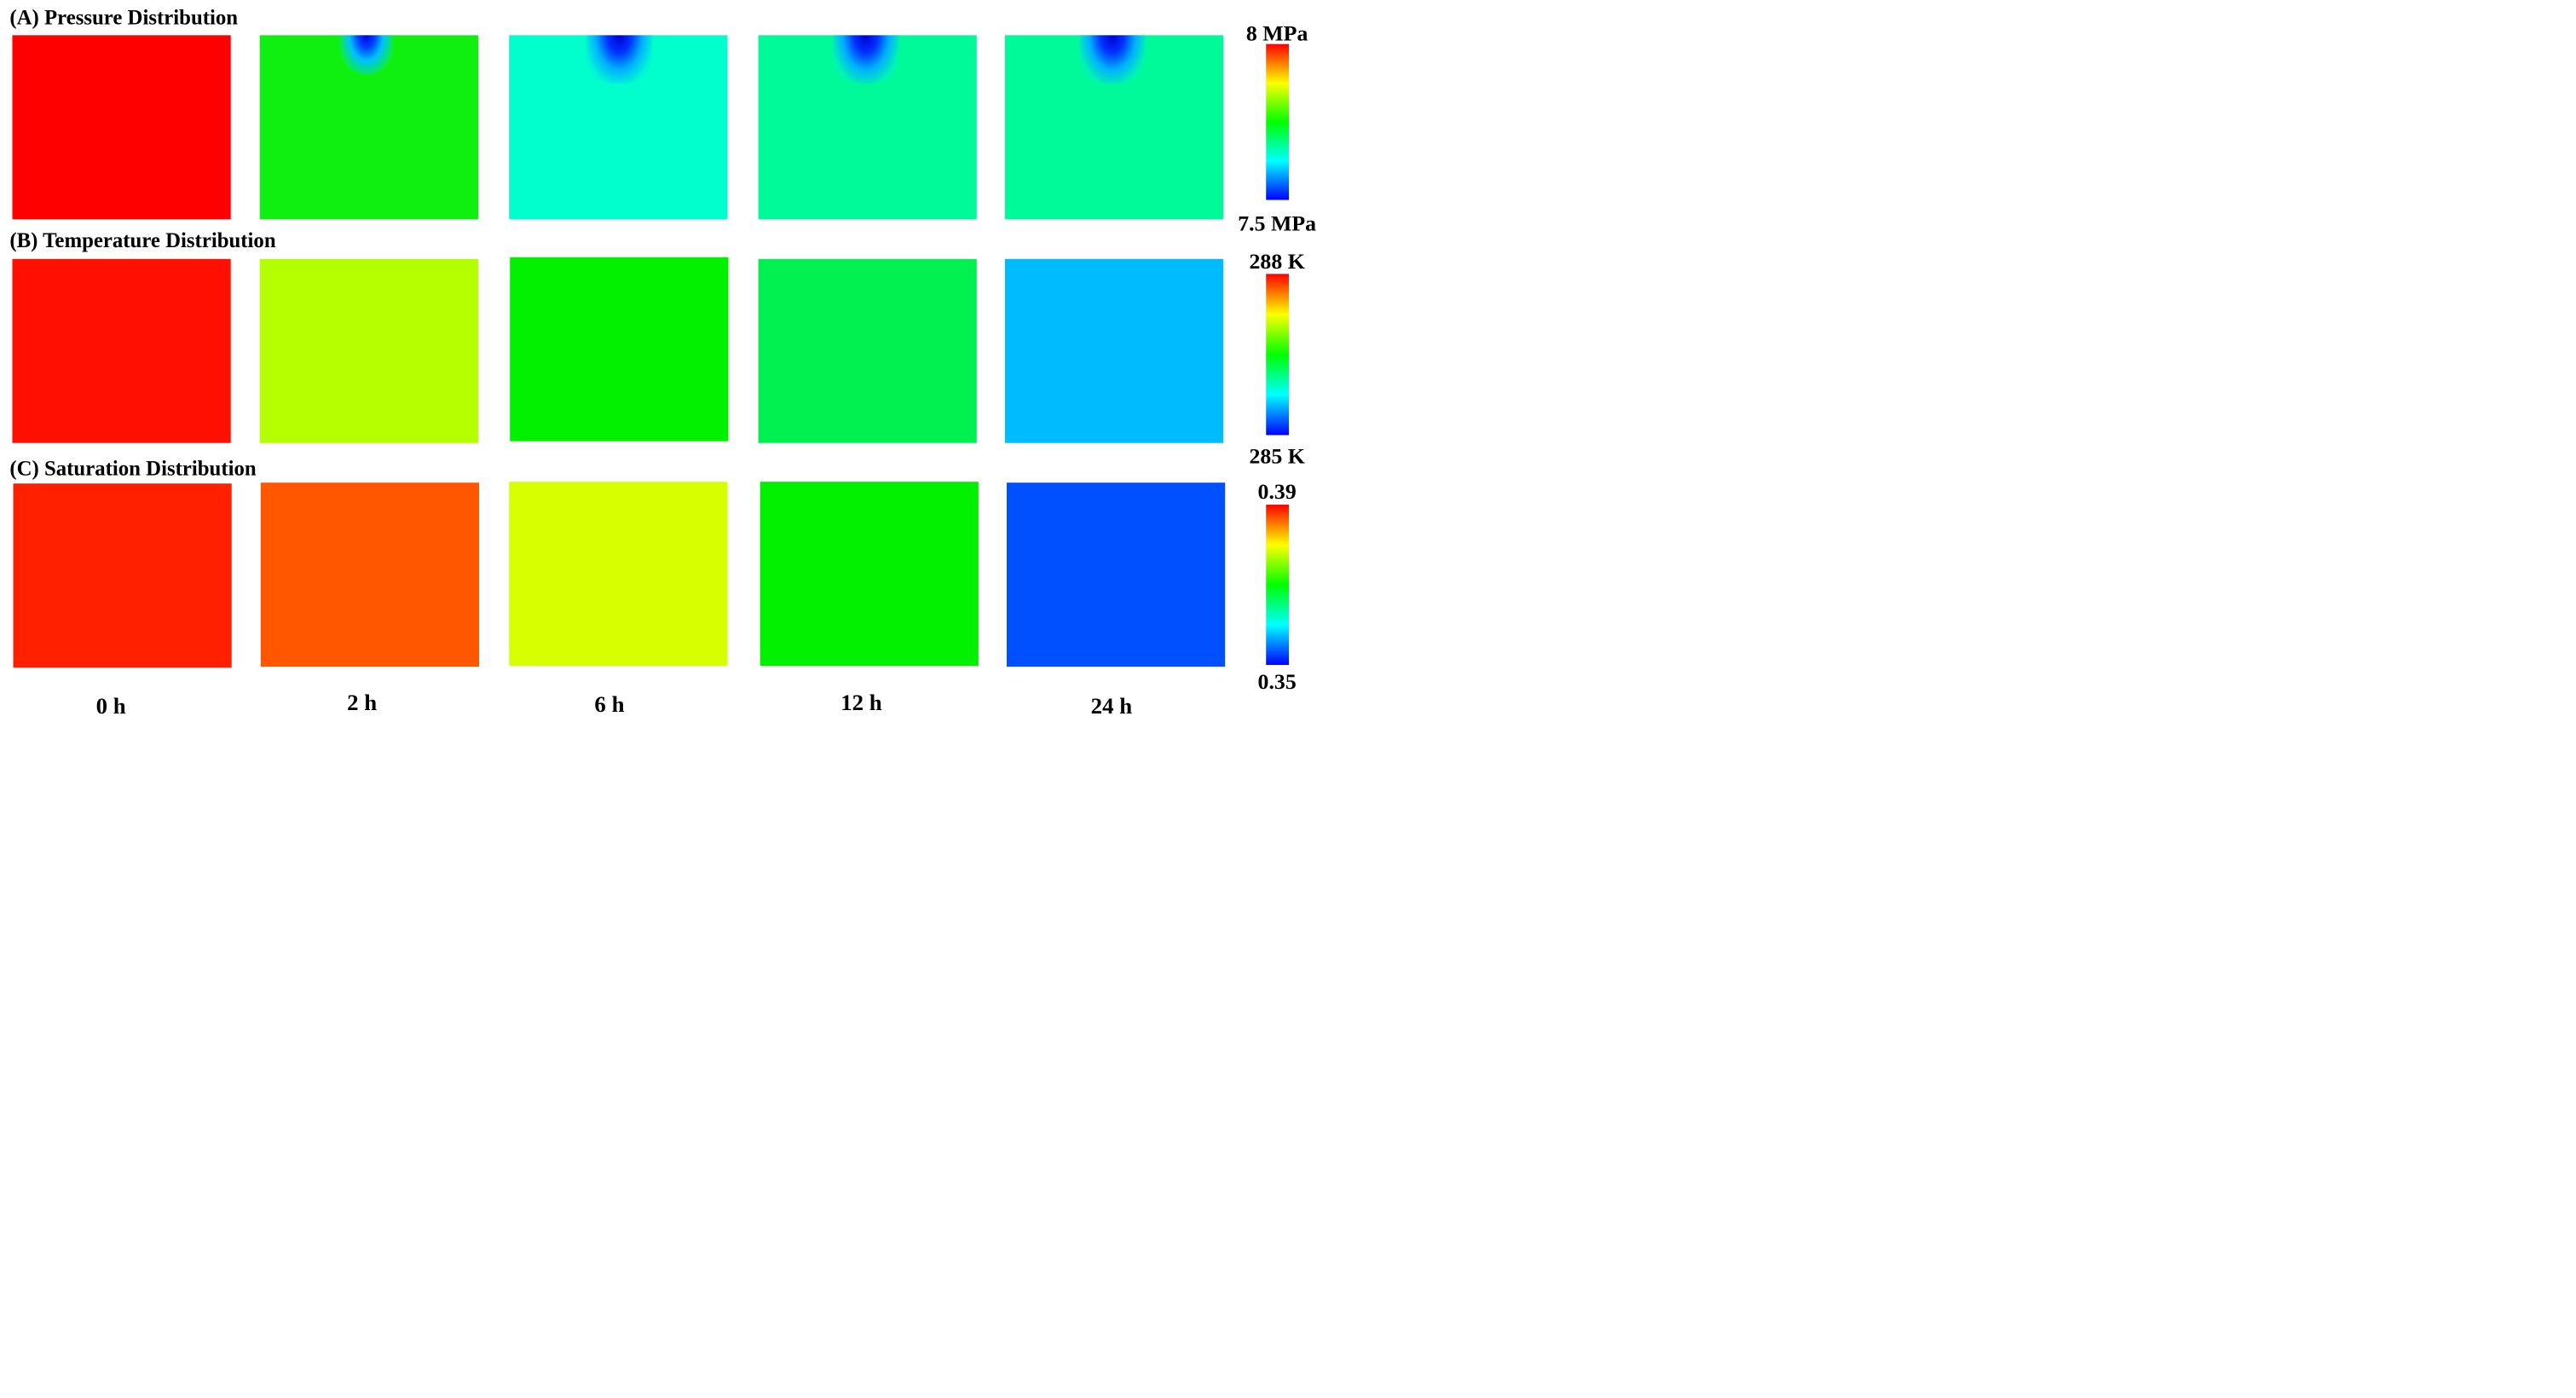  I want to click on temperature-panel-12h, so click(867, 350).